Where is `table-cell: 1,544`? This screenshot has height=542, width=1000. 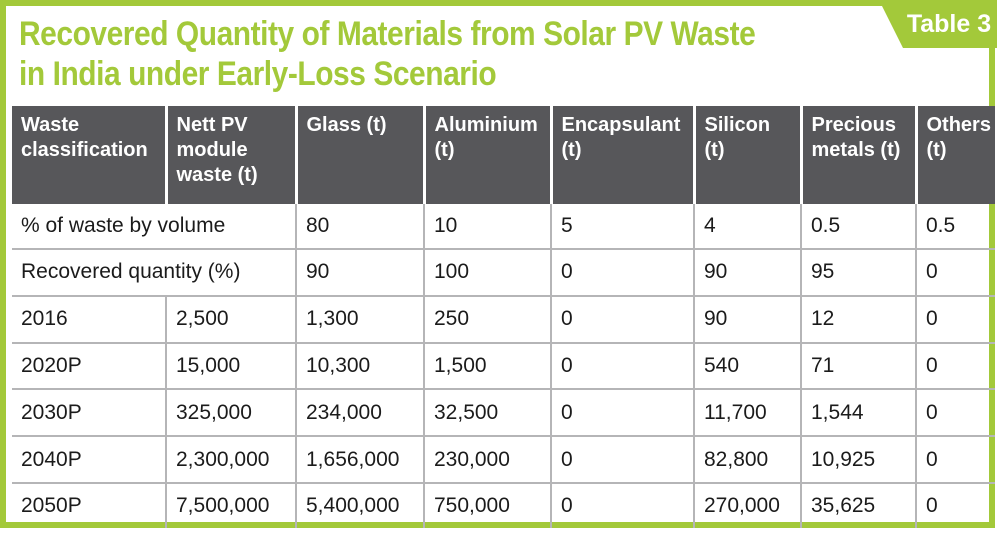
table-cell: 1,544 is located at coordinates (859, 412).